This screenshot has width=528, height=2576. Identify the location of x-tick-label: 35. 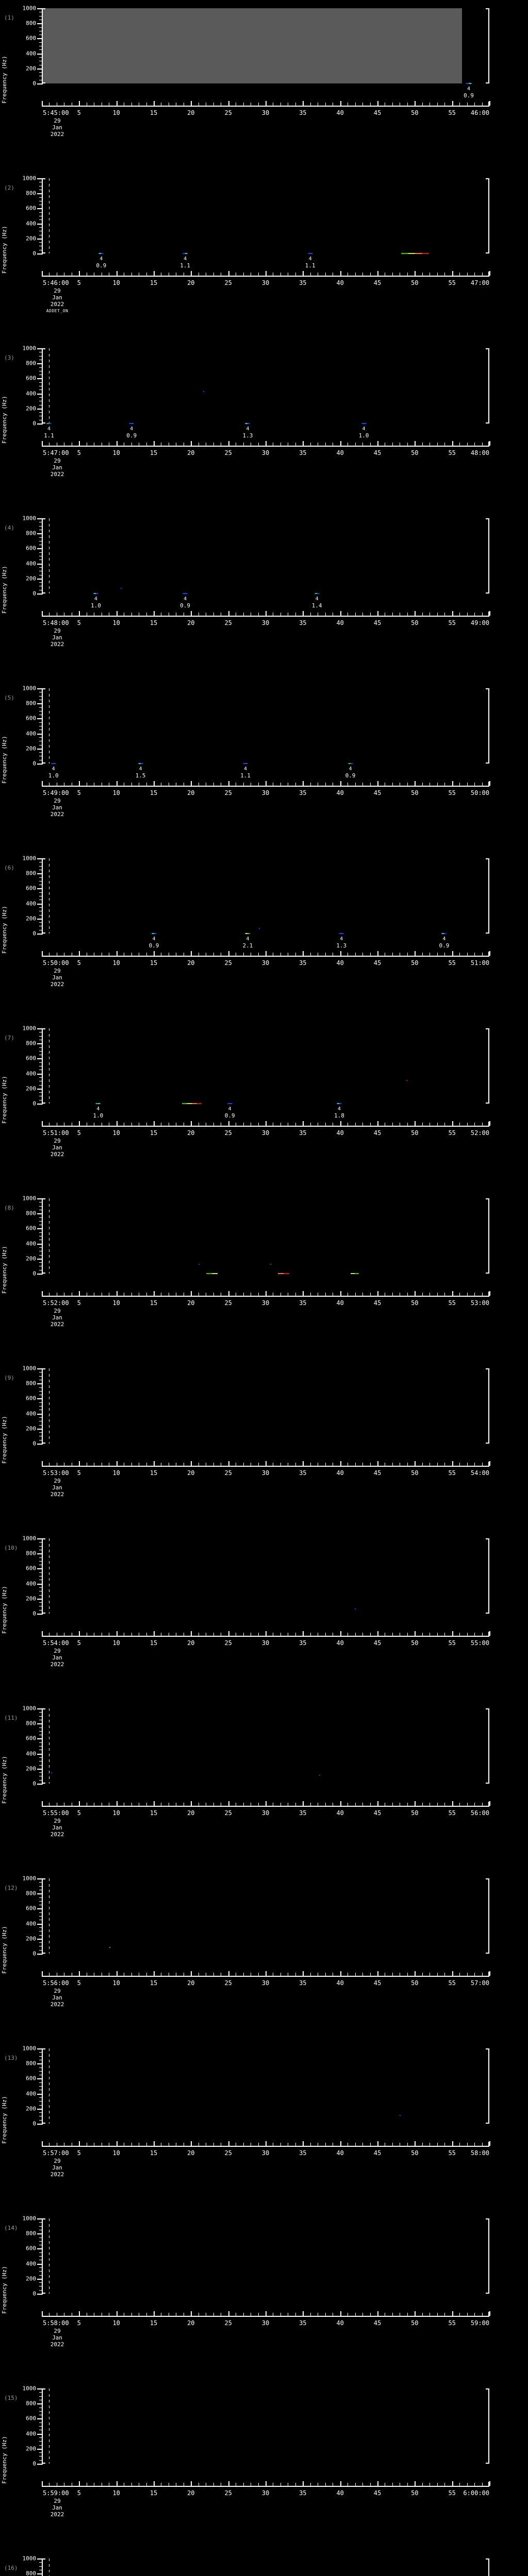
(303, 1473).